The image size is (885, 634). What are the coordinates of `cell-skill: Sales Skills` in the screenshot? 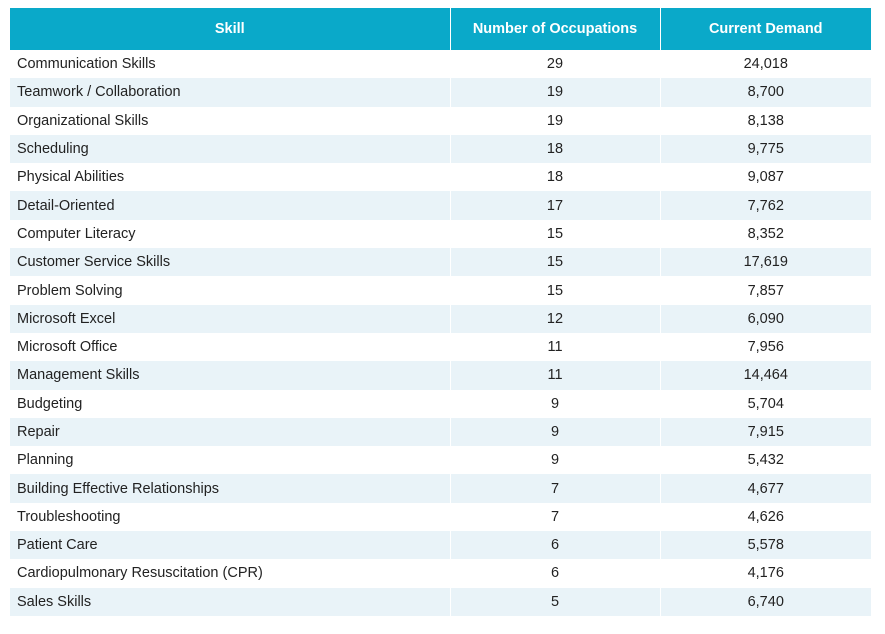 It's located at (230, 601).